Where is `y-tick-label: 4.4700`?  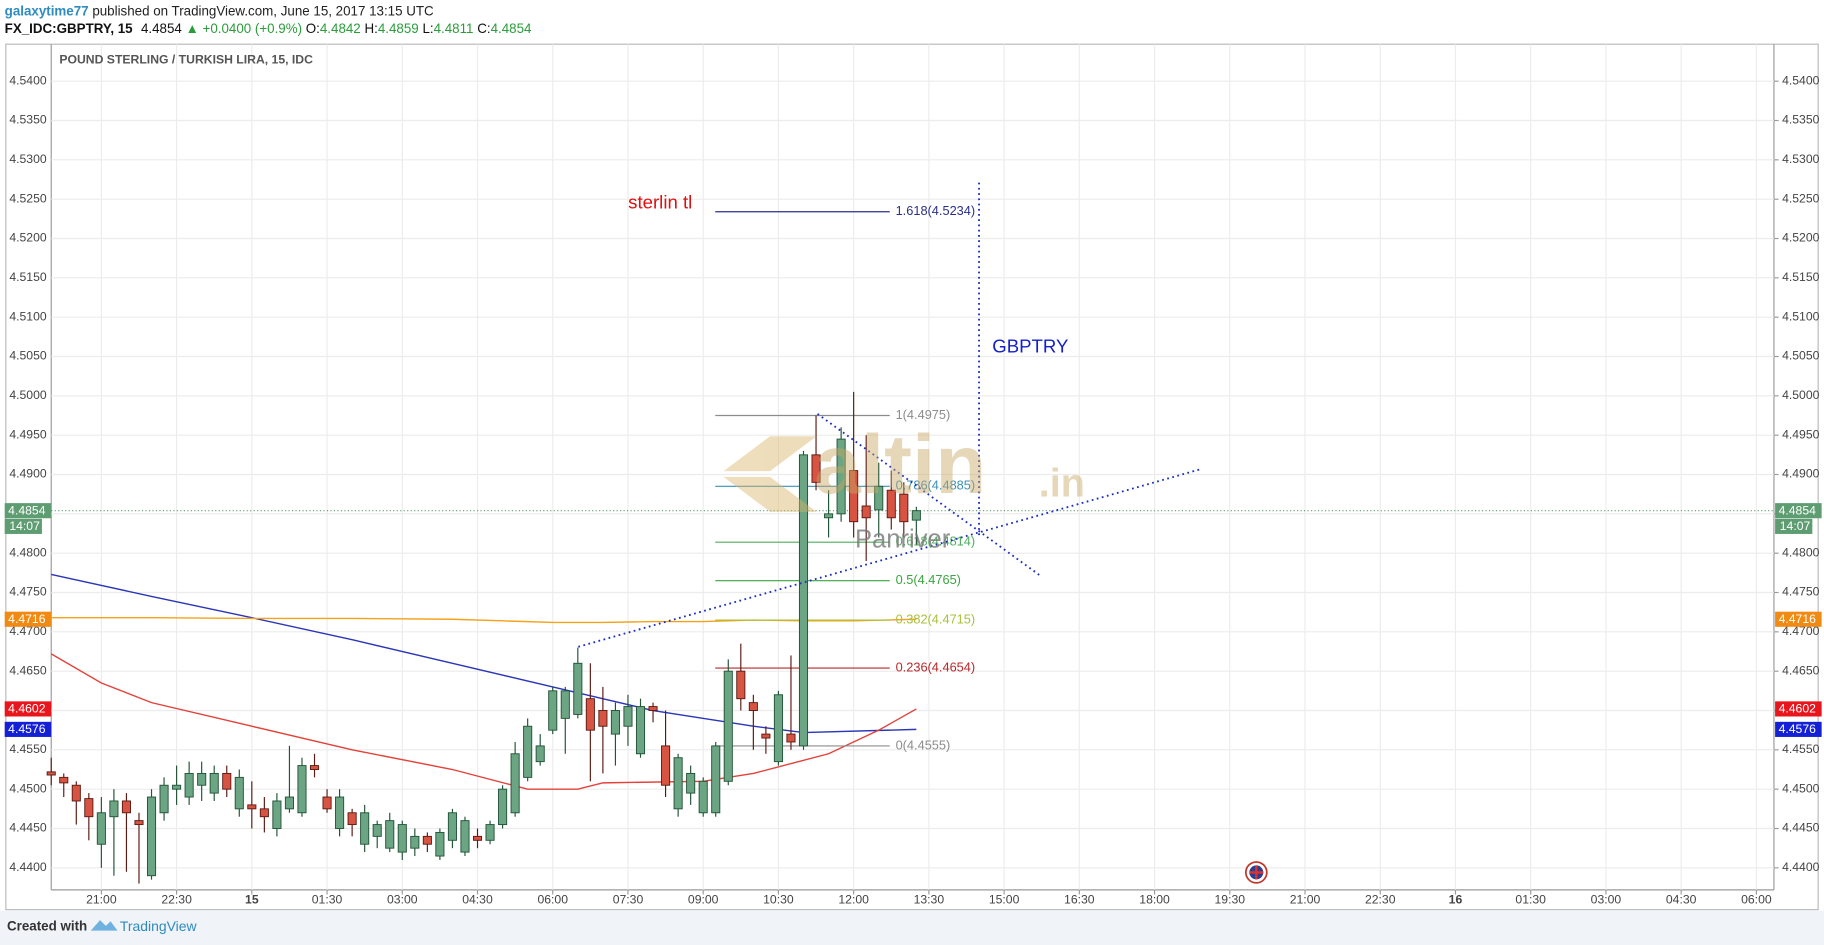
y-tick-label: 4.4700 is located at coordinates (28, 631).